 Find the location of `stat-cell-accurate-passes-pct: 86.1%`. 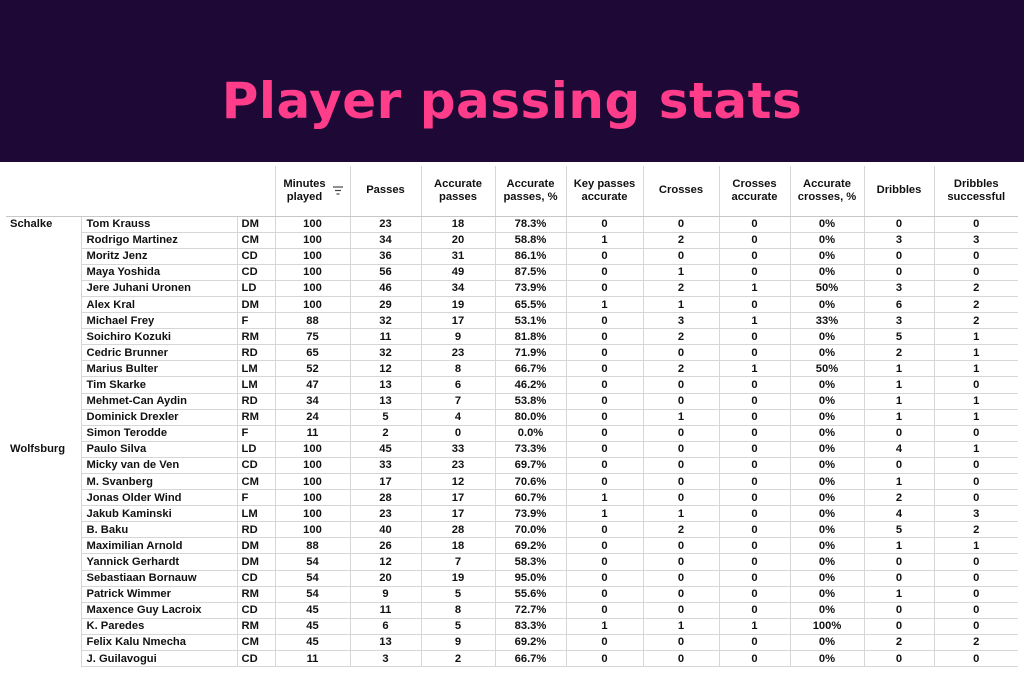

stat-cell-accurate-passes-pct: 86.1% is located at coordinates (530, 256).